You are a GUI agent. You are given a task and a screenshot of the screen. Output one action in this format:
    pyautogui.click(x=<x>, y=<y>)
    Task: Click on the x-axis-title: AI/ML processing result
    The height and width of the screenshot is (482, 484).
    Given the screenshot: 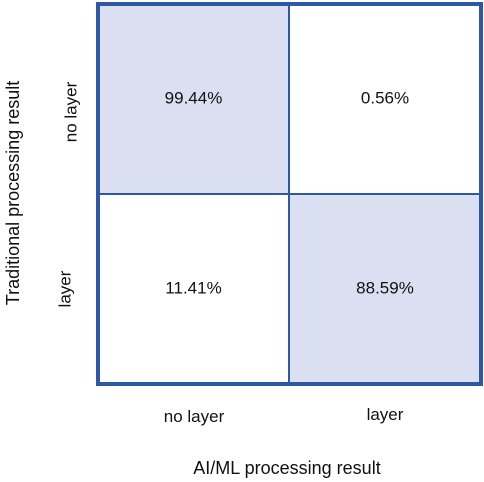 What is the action you would take?
    pyautogui.click(x=286, y=468)
    